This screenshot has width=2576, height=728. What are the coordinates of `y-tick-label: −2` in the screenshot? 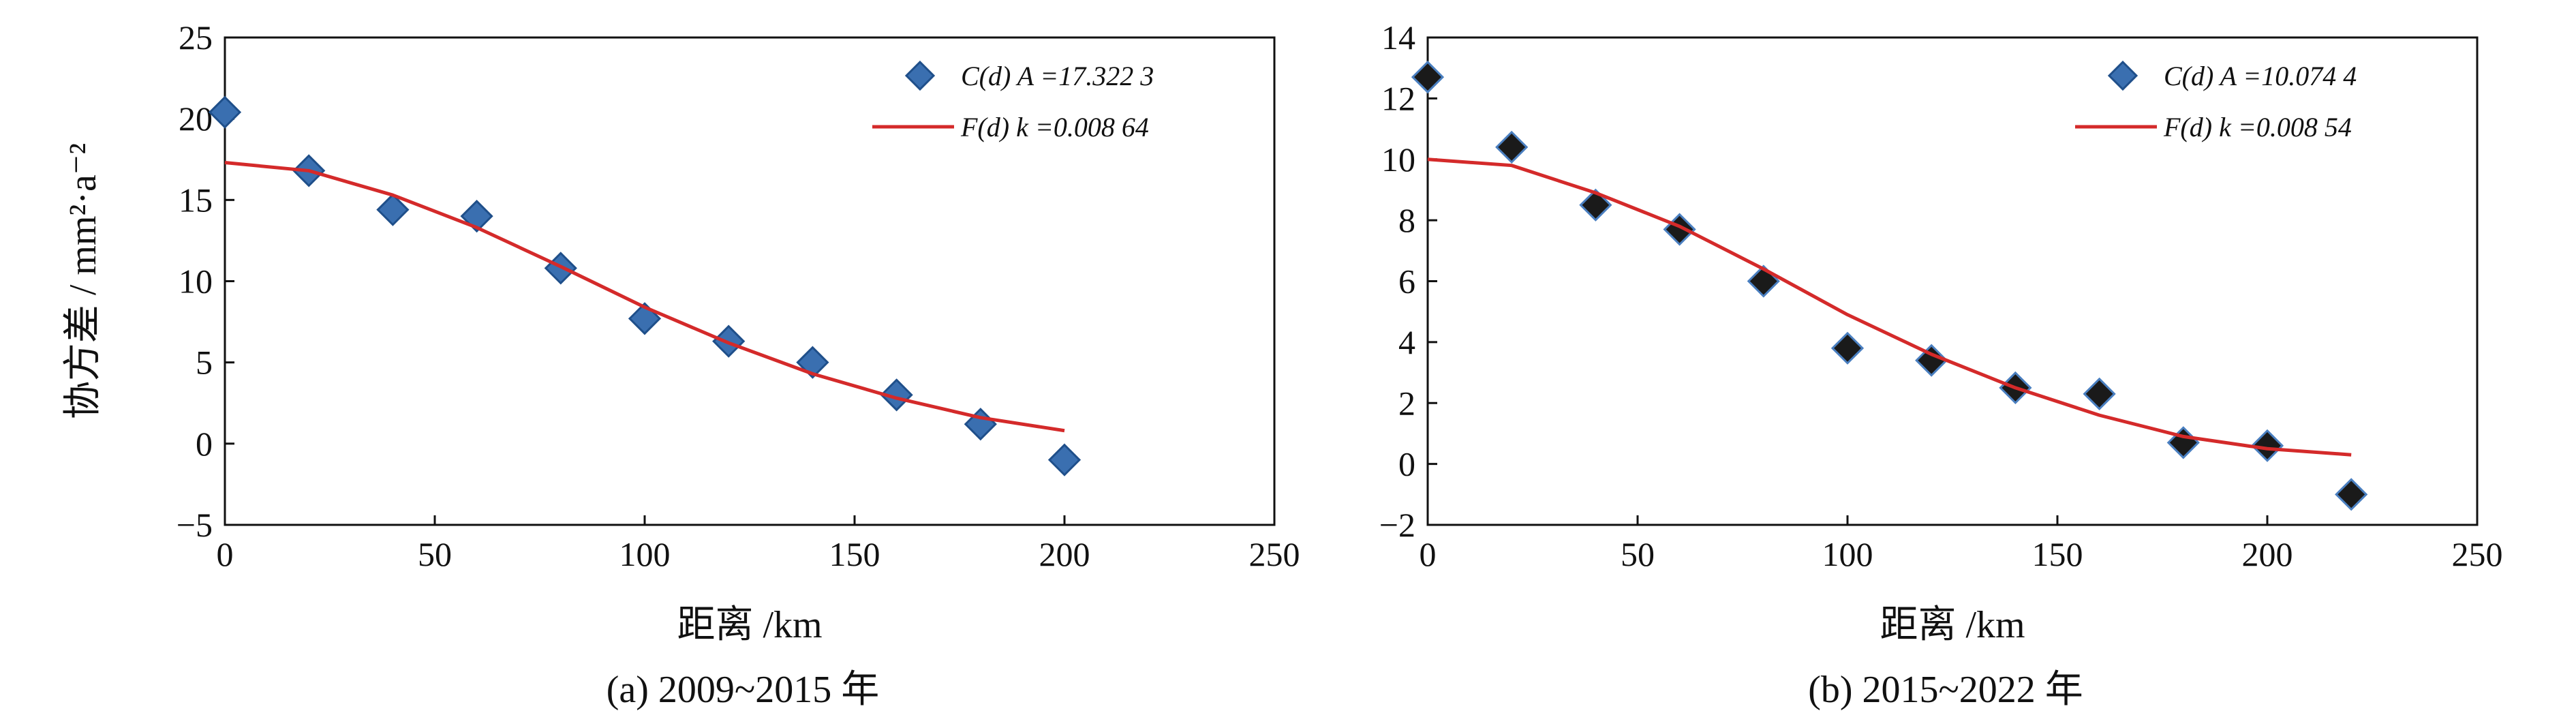 It's located at (1397, 525).